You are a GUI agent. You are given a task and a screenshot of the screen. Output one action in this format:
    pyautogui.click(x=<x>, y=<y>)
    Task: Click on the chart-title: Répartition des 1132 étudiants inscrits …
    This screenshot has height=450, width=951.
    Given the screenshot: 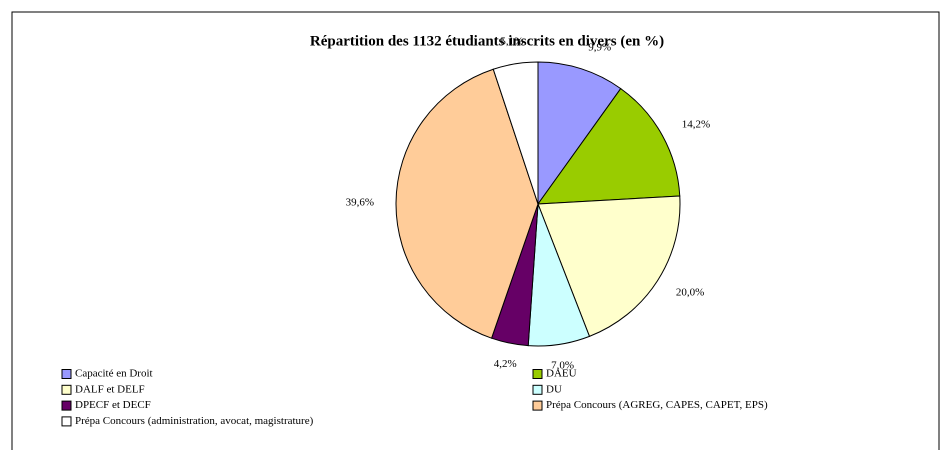 What is the action you would take?
    pyautogui.click(x=487, y=41)
    